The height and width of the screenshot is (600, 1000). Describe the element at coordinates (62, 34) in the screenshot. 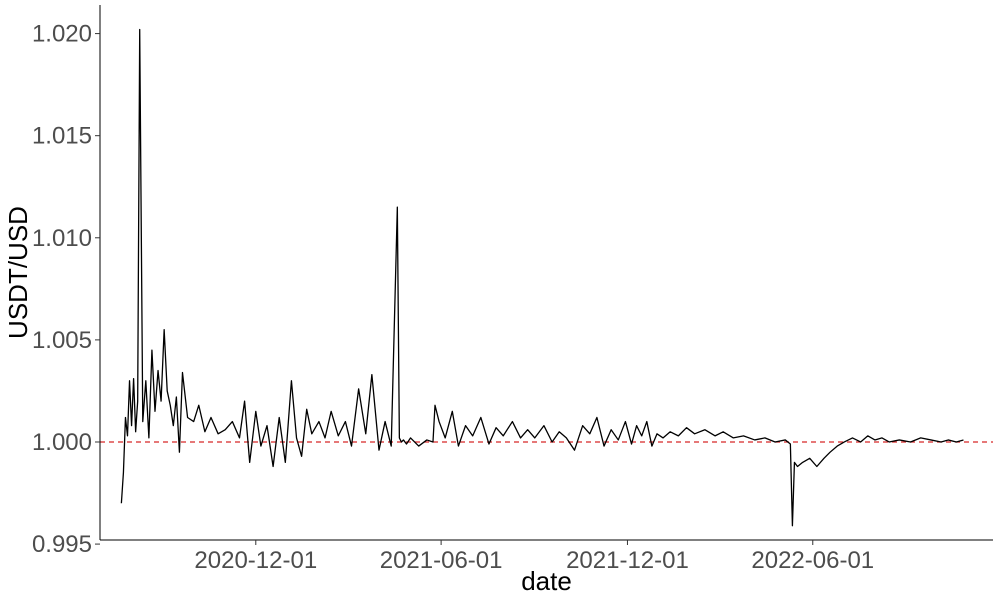

I see `y-tick-label: 1.020` at that location.